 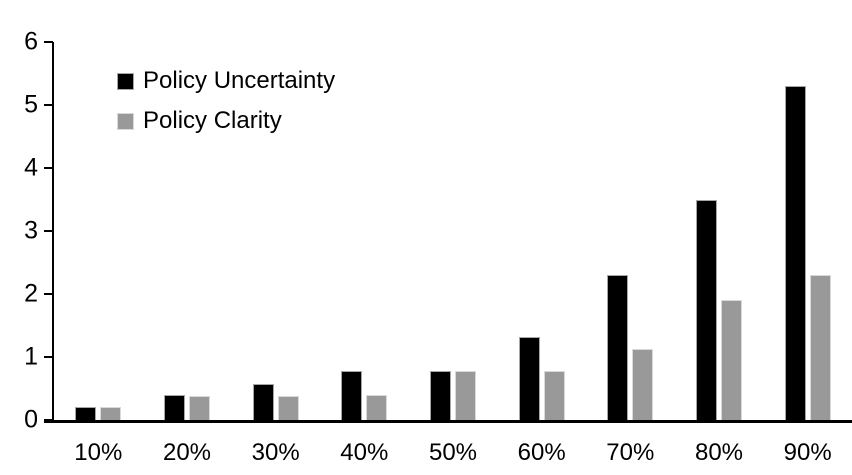 I want to click on x-tick-label: 80%, so click(x=719, y=452).